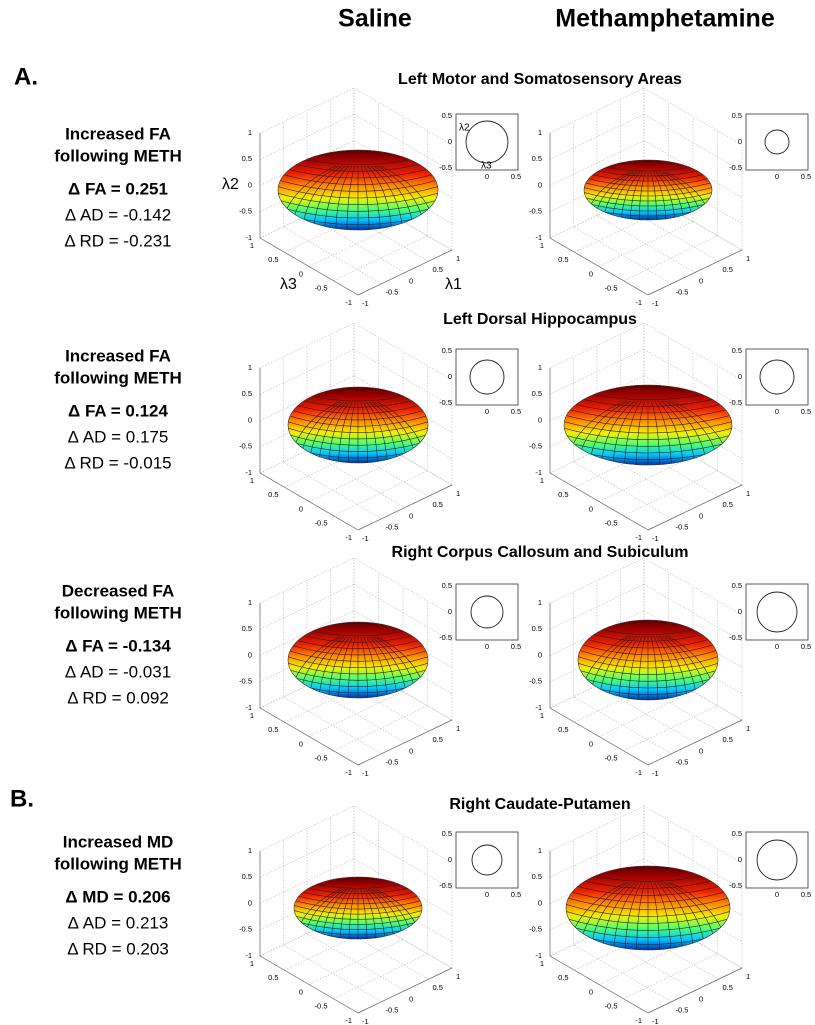  What do you see at coordinates (365, 538) in the screenshot?
I see `x-tick-label: -1` at bounding box center [365, 538].